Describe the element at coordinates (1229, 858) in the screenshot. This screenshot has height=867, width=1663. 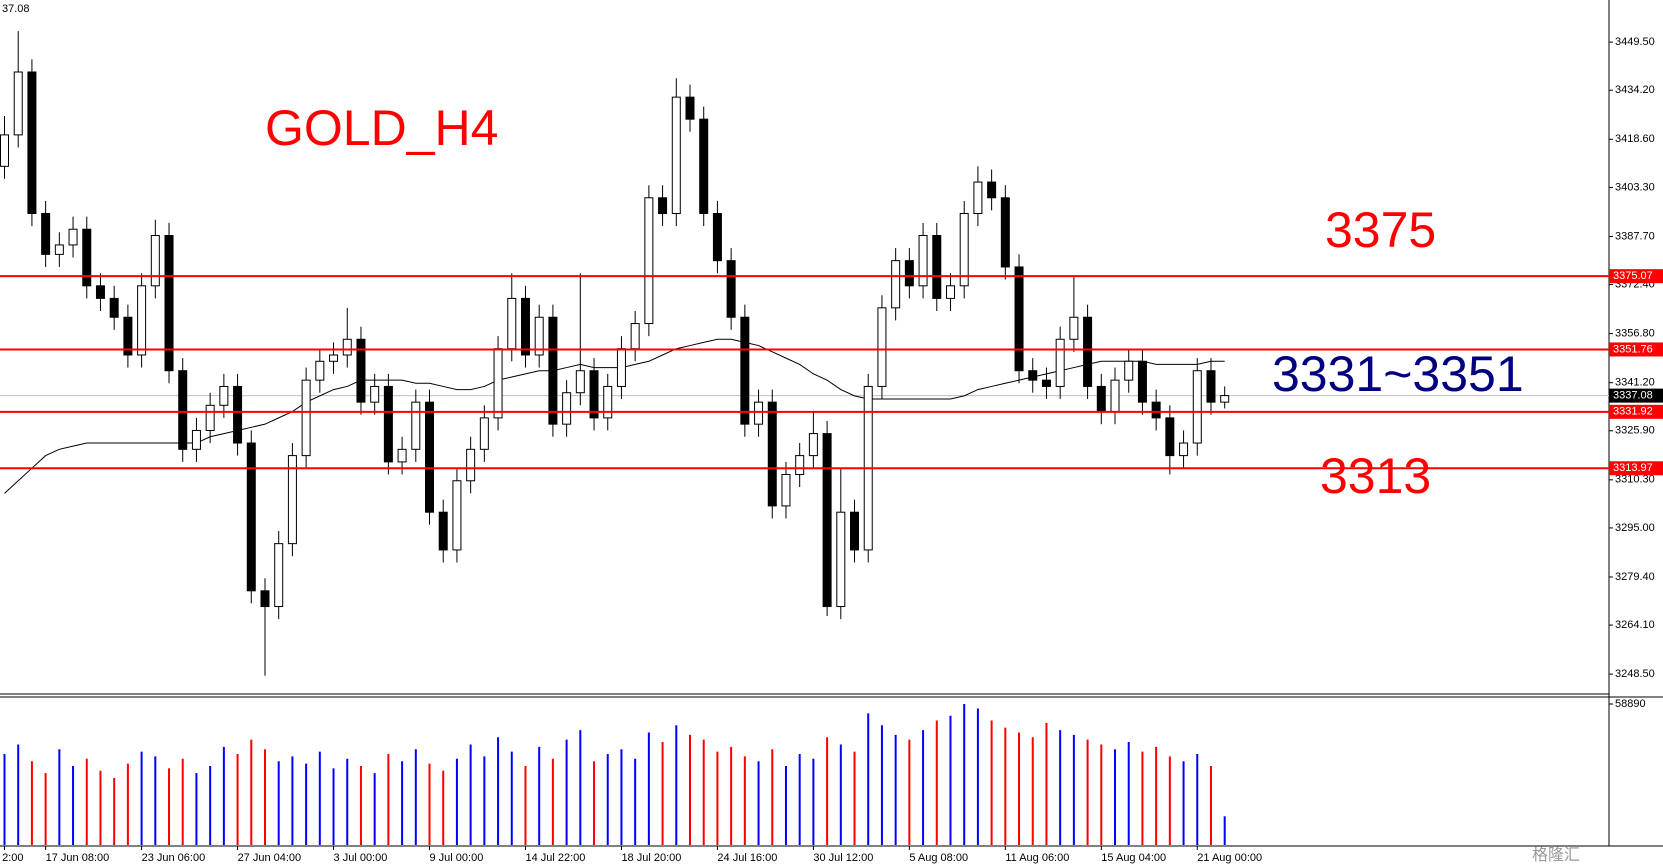
I see `x-tick-label: 21 Aug 00:00` at that location.